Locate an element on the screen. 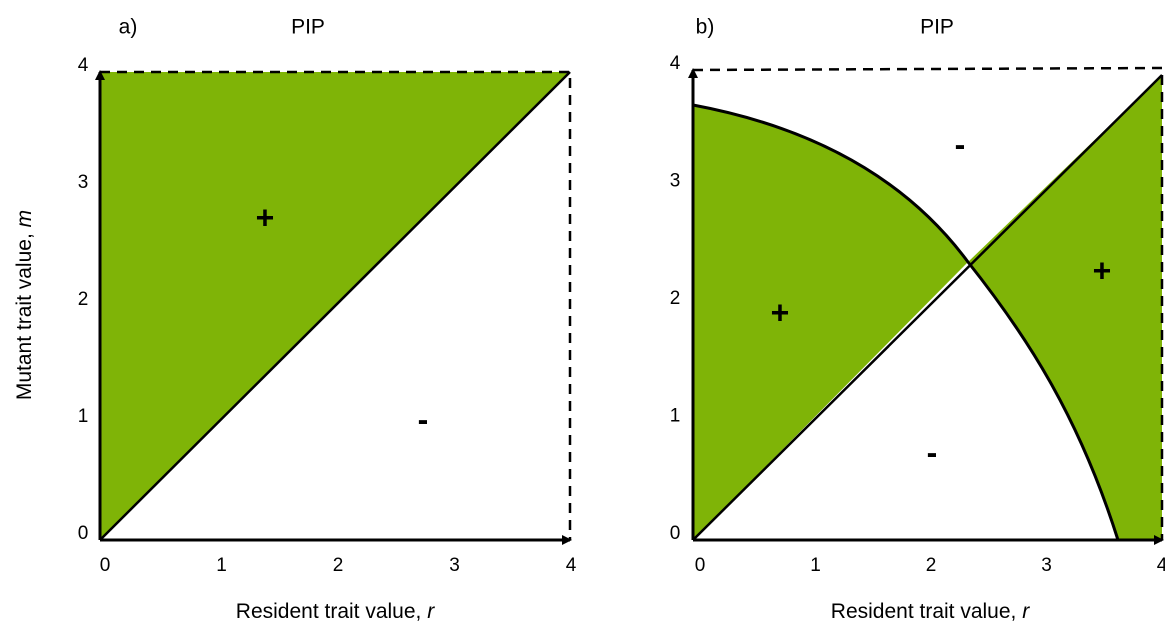 This screenshot has width=1165, height=627. y-axis-variable: m is located at coordinates (24, 219).